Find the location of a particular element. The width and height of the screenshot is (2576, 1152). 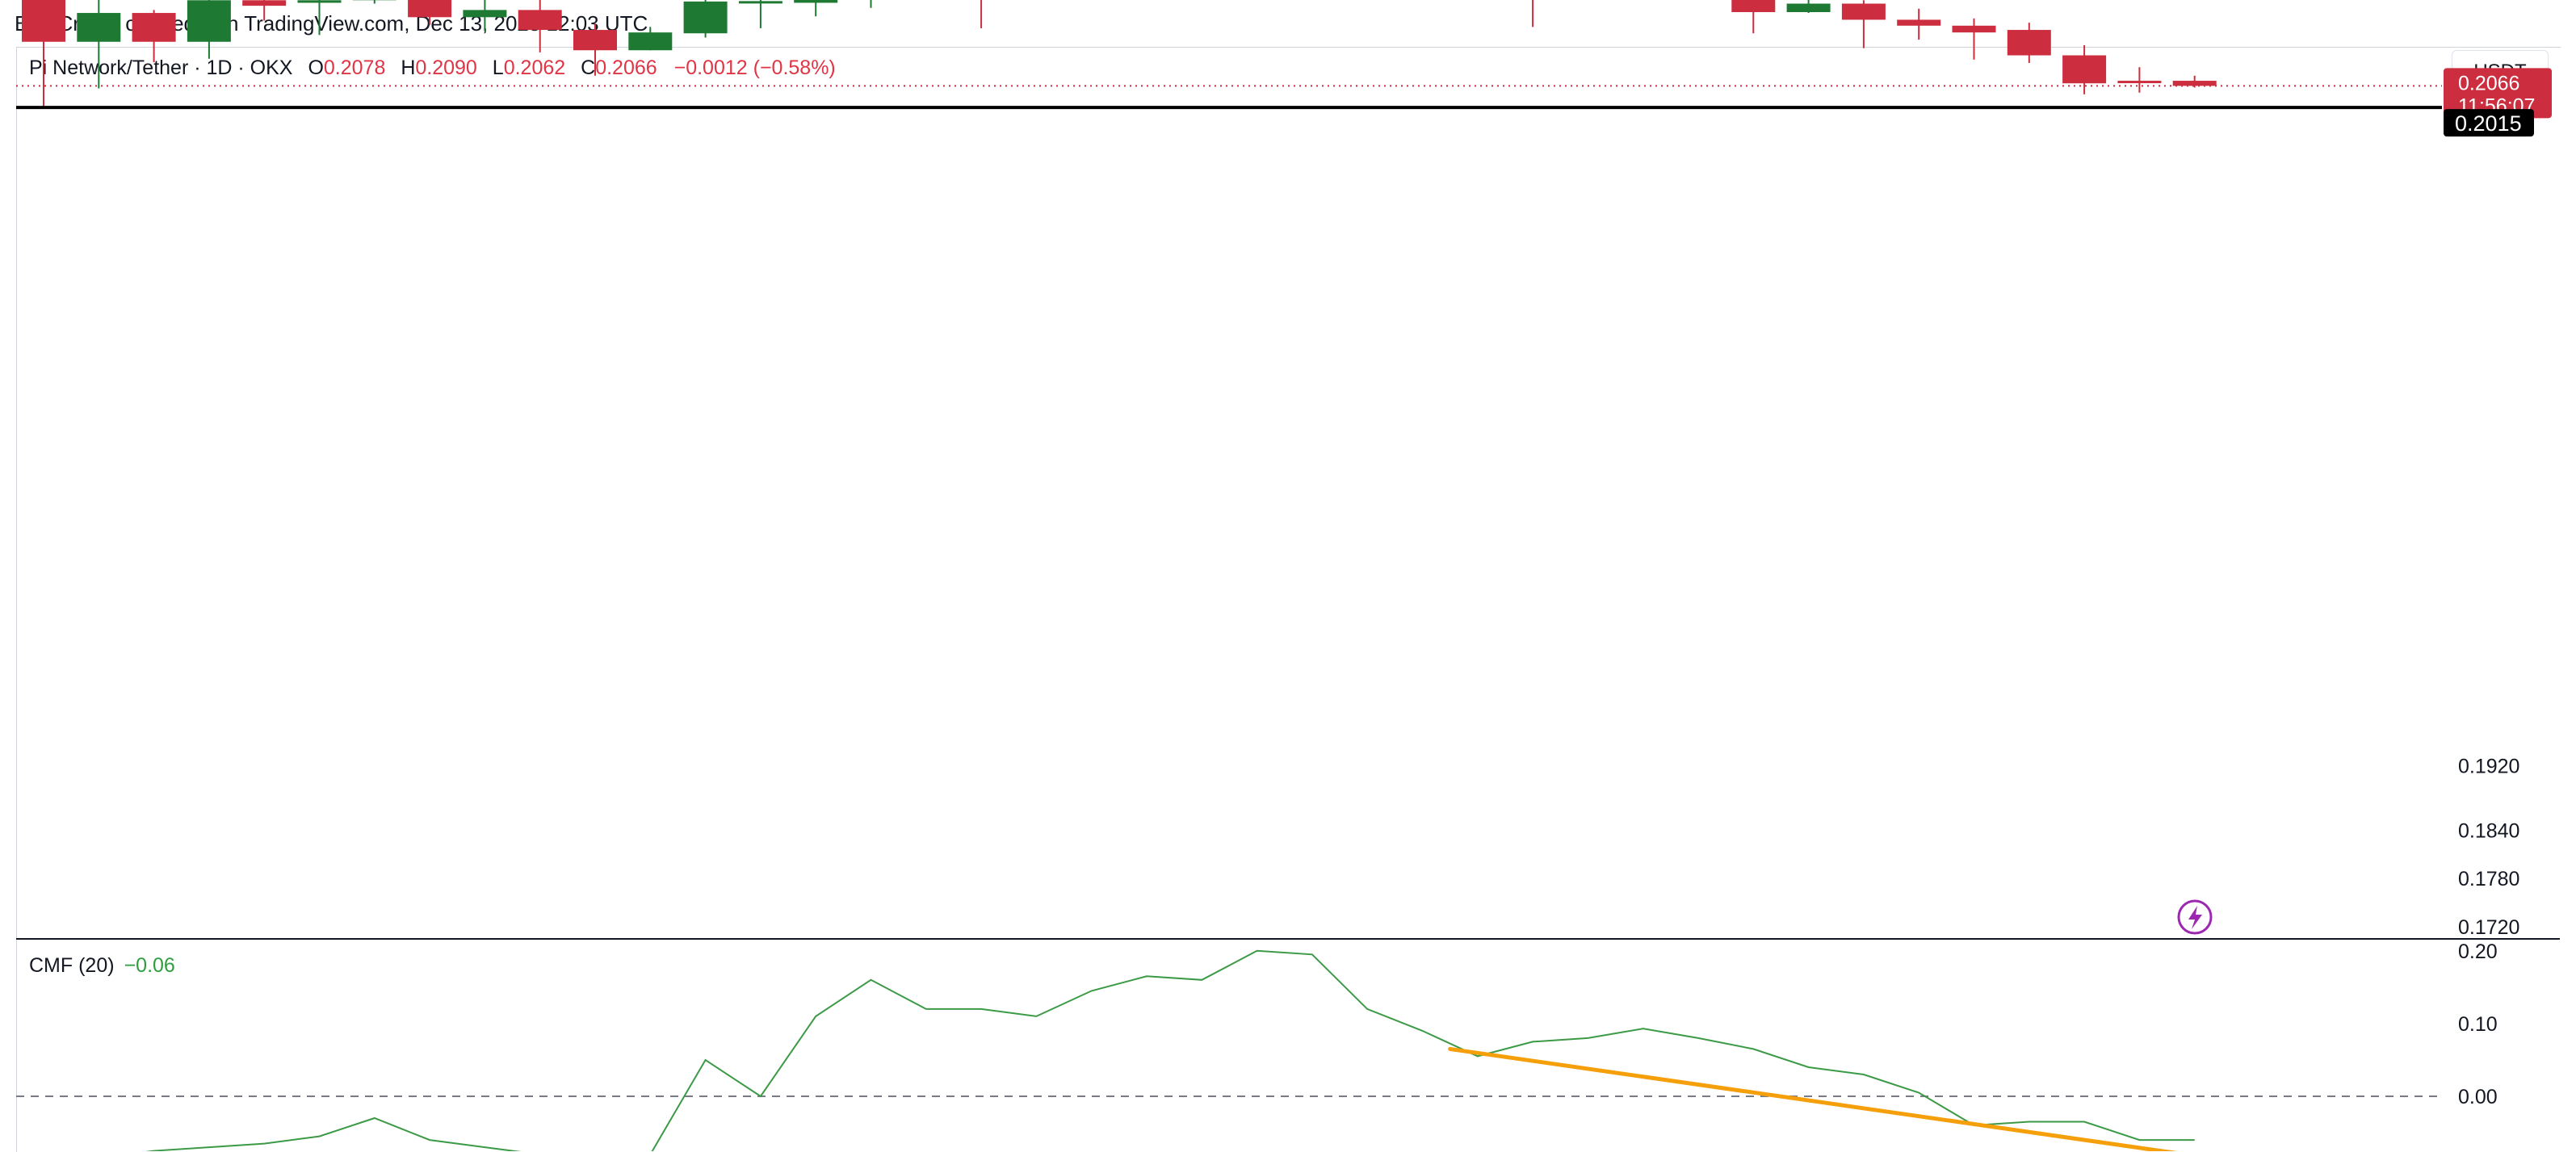

last-price-label: 0.2066 is located at coordinates (2488, 83).